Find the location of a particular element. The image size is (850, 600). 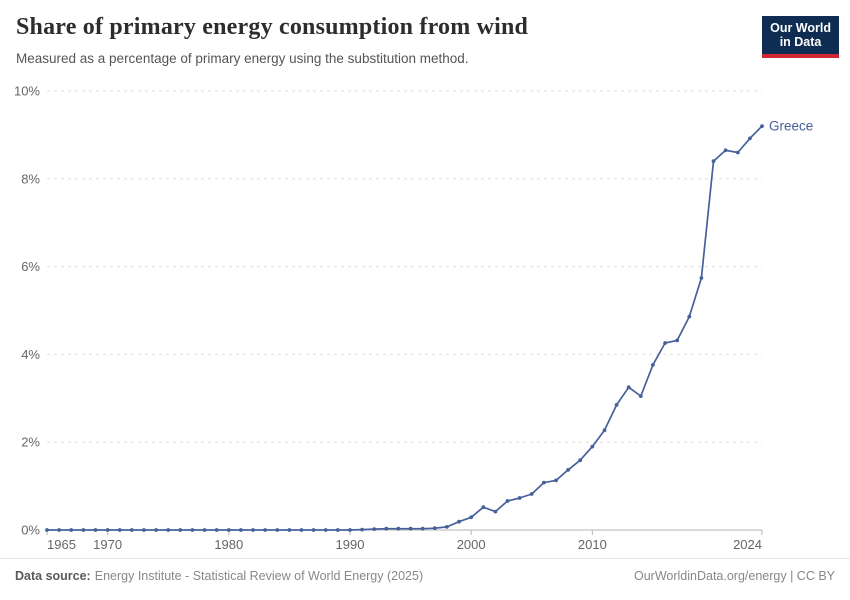

x-axis-tick-label: 2024 is located at coordinates (747, 544).